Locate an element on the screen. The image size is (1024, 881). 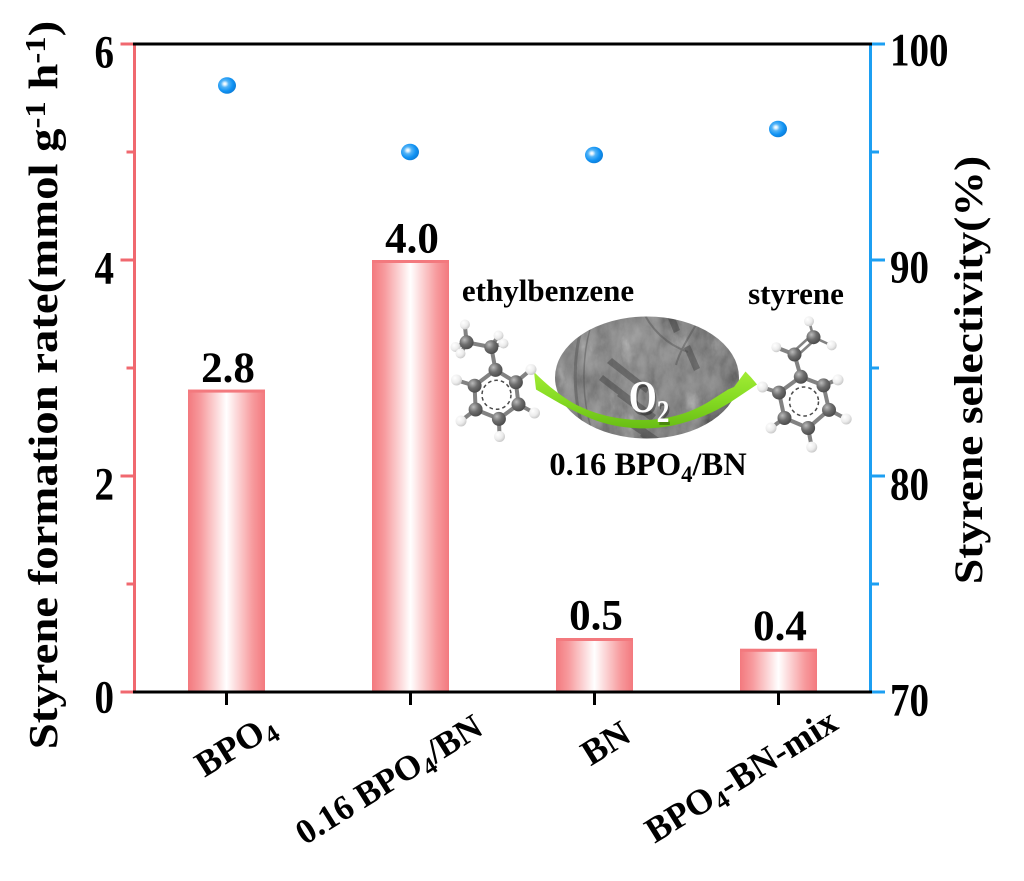
svg-text: 0.5 is located at coordinates (596, 616).